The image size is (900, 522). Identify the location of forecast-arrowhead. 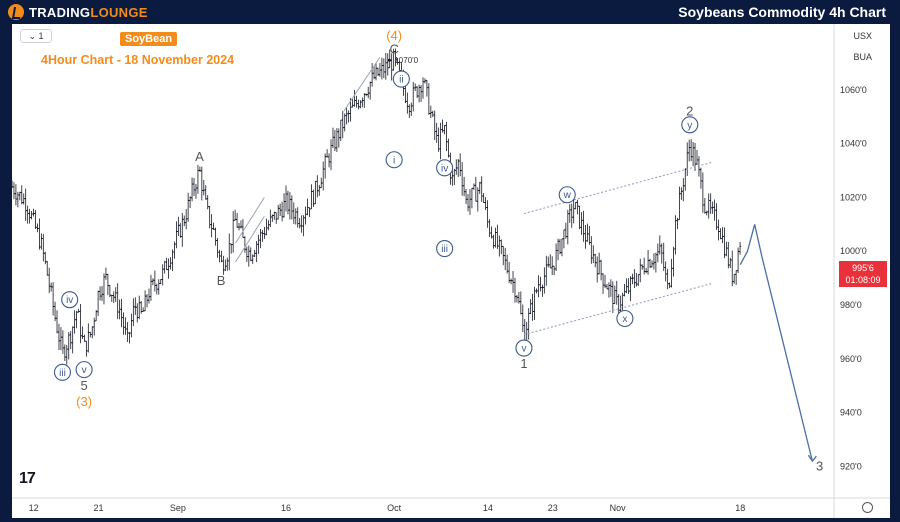
(812, 458).